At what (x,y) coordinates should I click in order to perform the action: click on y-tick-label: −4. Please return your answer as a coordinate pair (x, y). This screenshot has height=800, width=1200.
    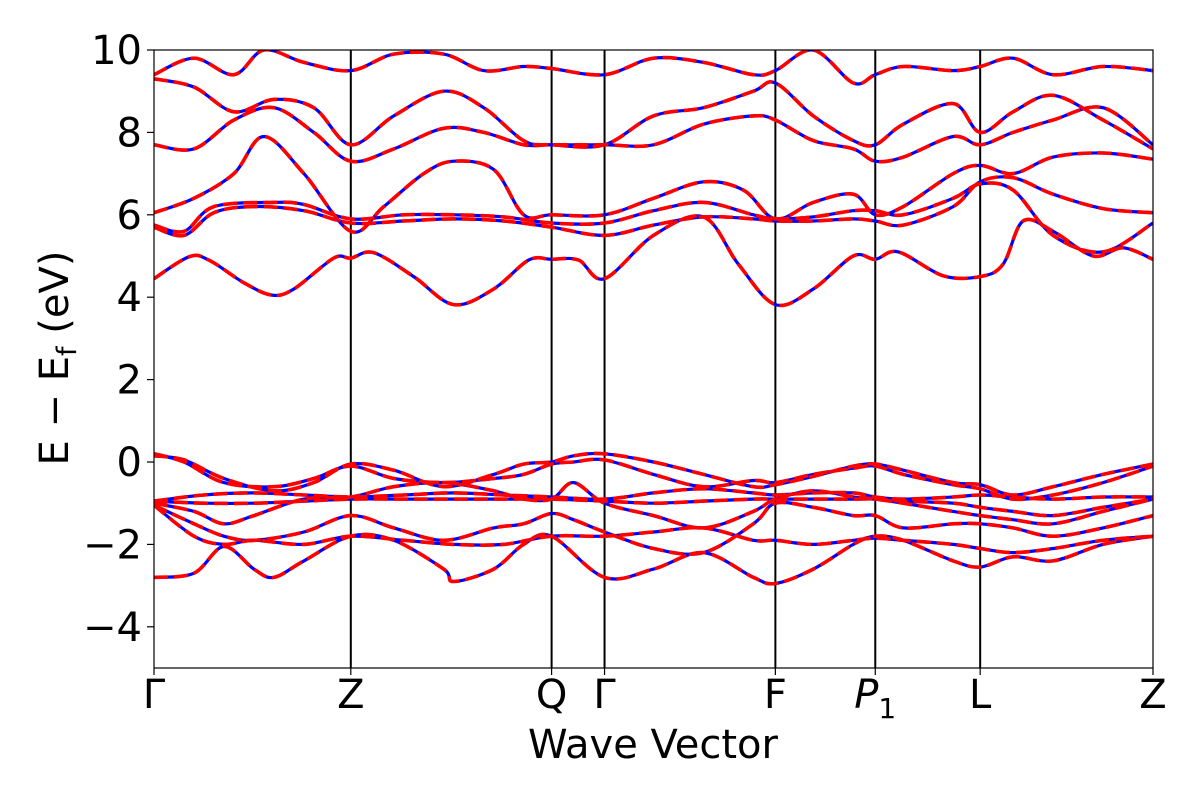
    Looking at the image, I should click on (112, 628).